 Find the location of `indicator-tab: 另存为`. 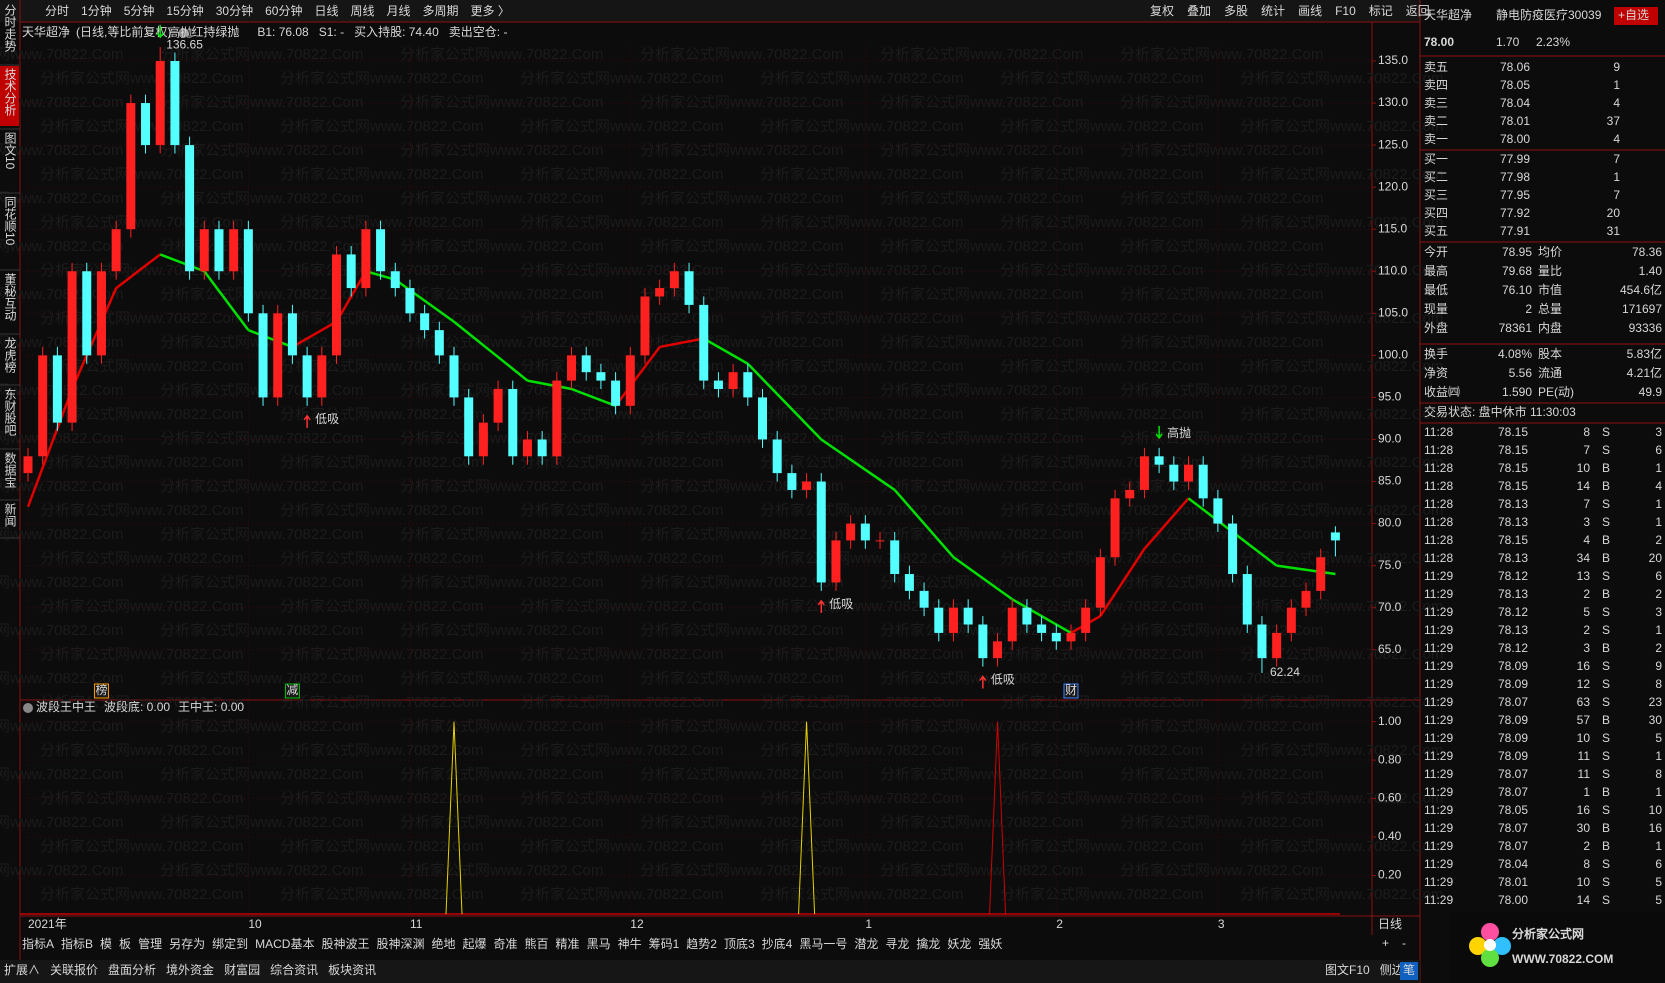

indicator-tab: 另存为 is located at coordinates (187, 944).